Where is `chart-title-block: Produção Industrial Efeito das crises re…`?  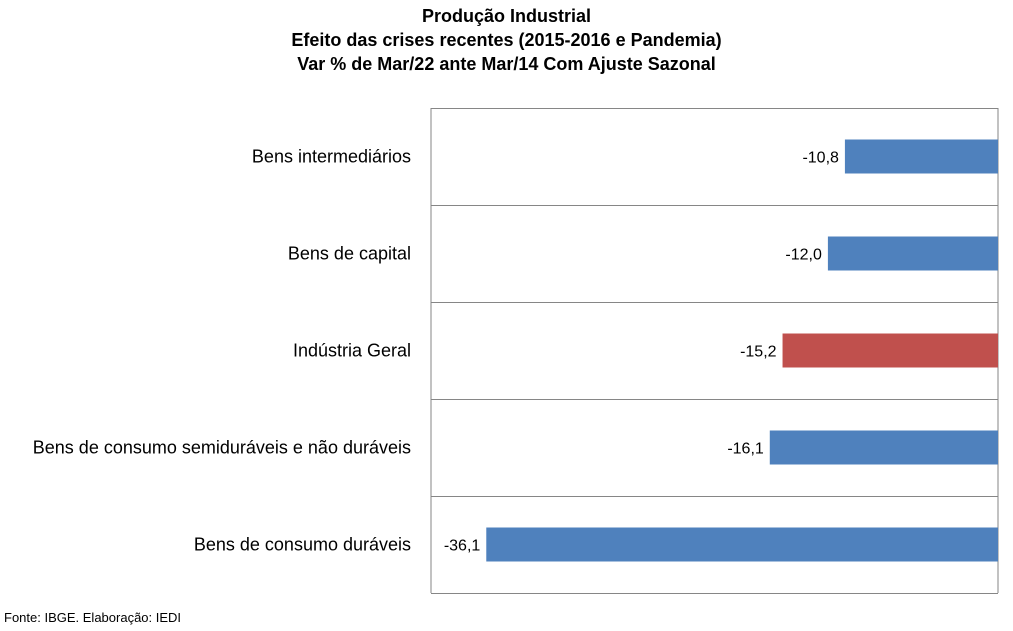 chart-title-block: Produção Industrial Efeito das crises re… is located at coordinates (506, 40).